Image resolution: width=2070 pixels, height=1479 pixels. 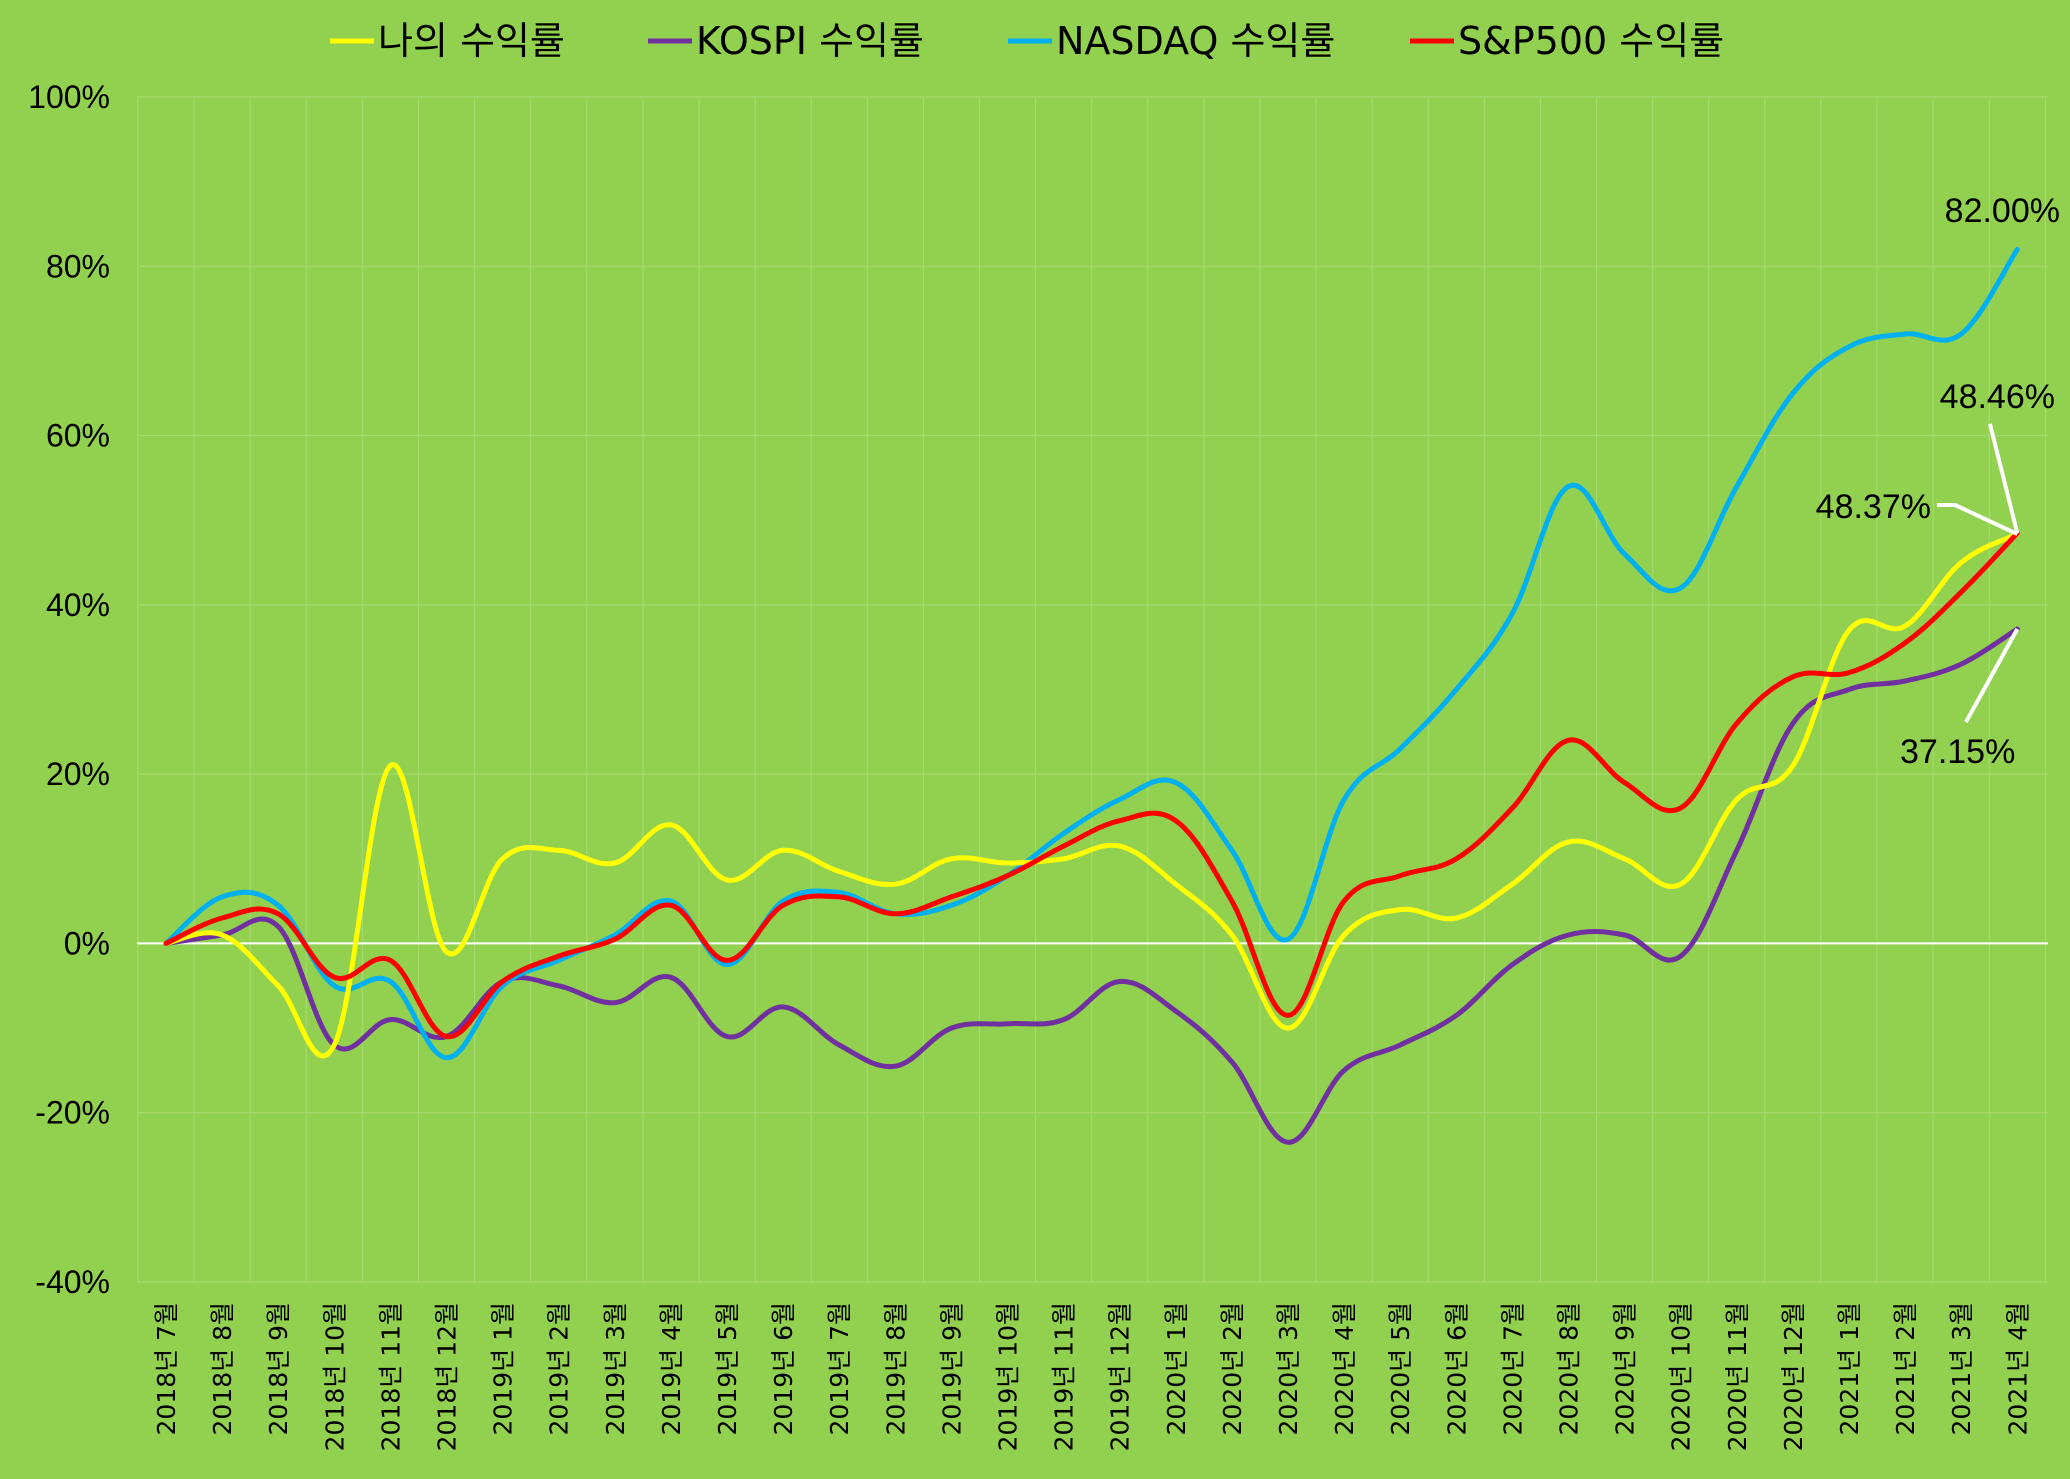 What do you see at coordinates (1232, 1368) in the screenshot?
I see `x-tick-label: 2020년 2월` at bounding box center [1232, 1368].